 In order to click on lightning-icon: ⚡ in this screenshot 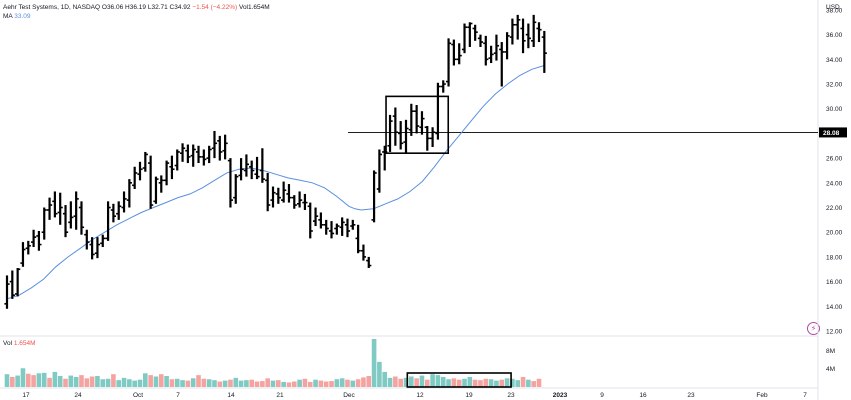, I will do `click(813, 328)`.